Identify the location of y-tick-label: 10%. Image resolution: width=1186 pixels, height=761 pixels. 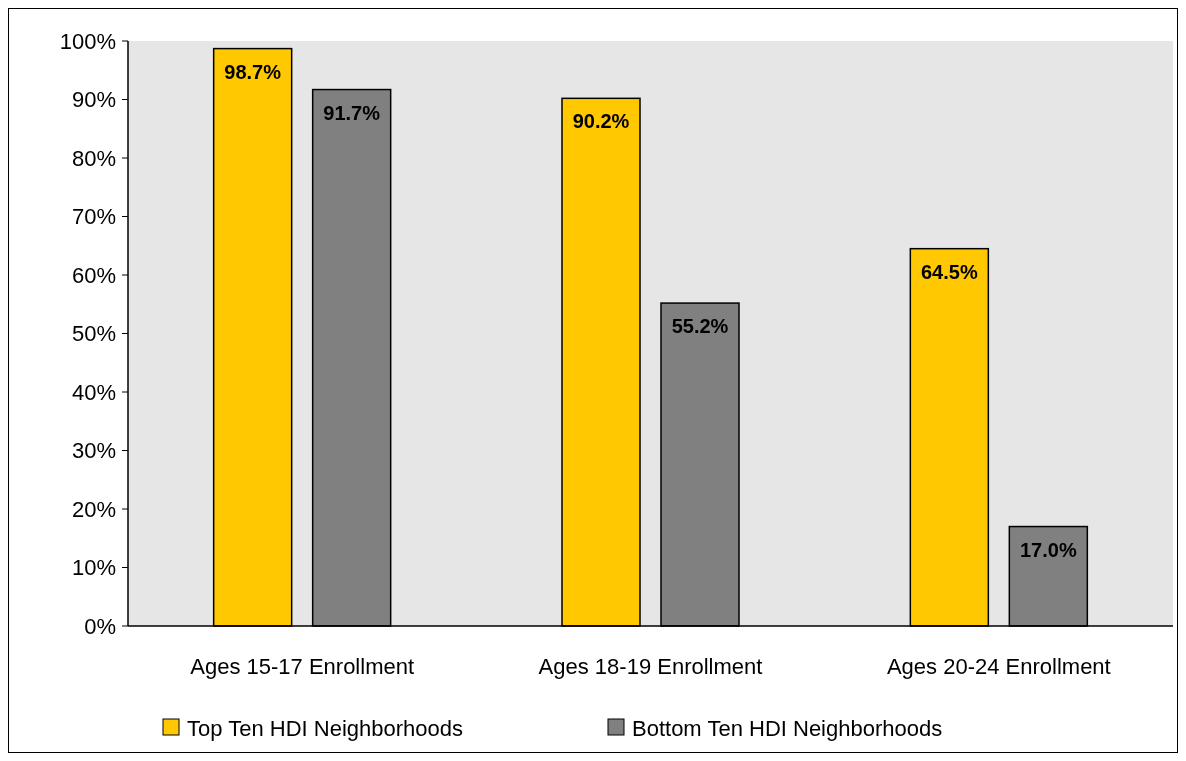
(93, 568).